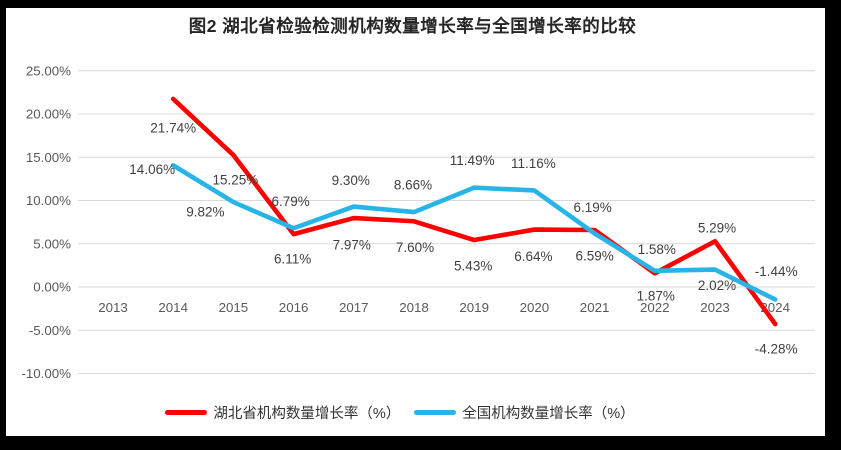  Describe the element at coordinates (657, 249) in the screenshot. I see `data-point-label: 1.58%` at that location.